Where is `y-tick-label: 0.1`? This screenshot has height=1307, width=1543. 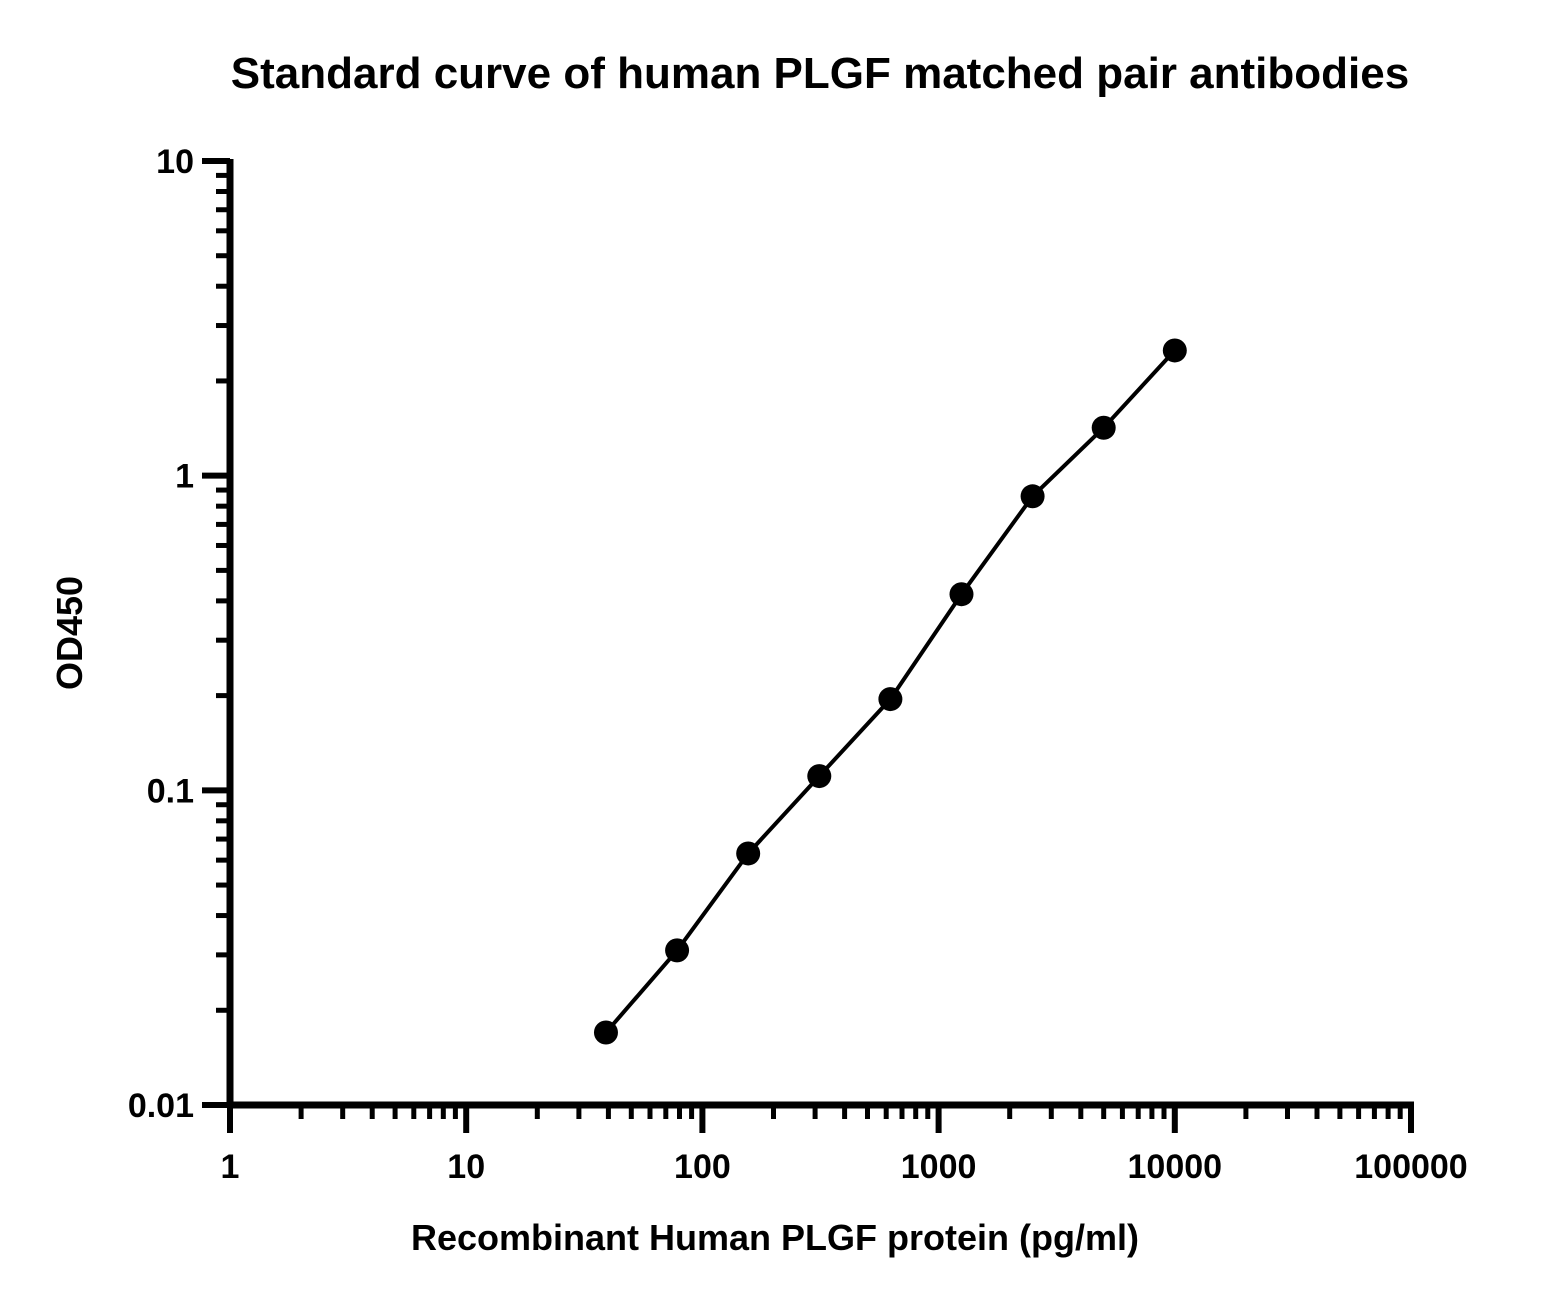 y-tick-label: 0.1 is located at coordinates (170, 791).